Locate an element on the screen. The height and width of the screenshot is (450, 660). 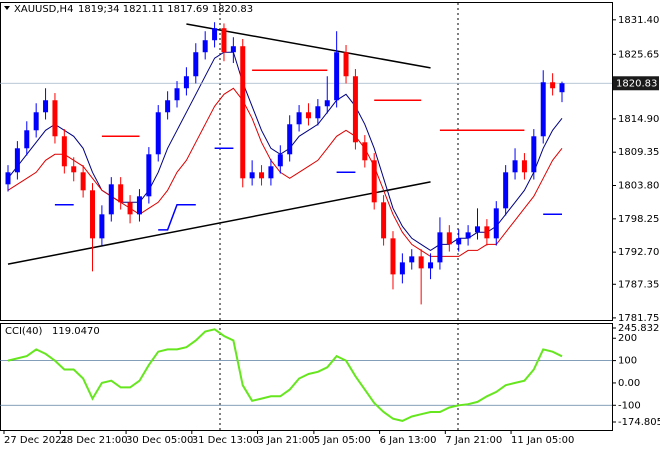
x-tick-label: 30 Dec 05:00 is located at coordinates (159, 440).